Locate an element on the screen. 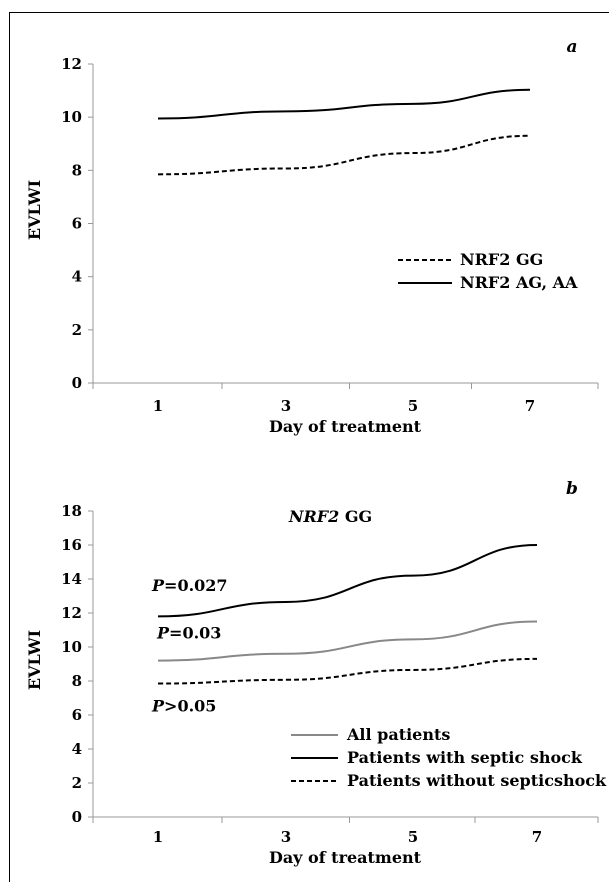  y-tick-label: 18 is located at coordinates (71, 511).